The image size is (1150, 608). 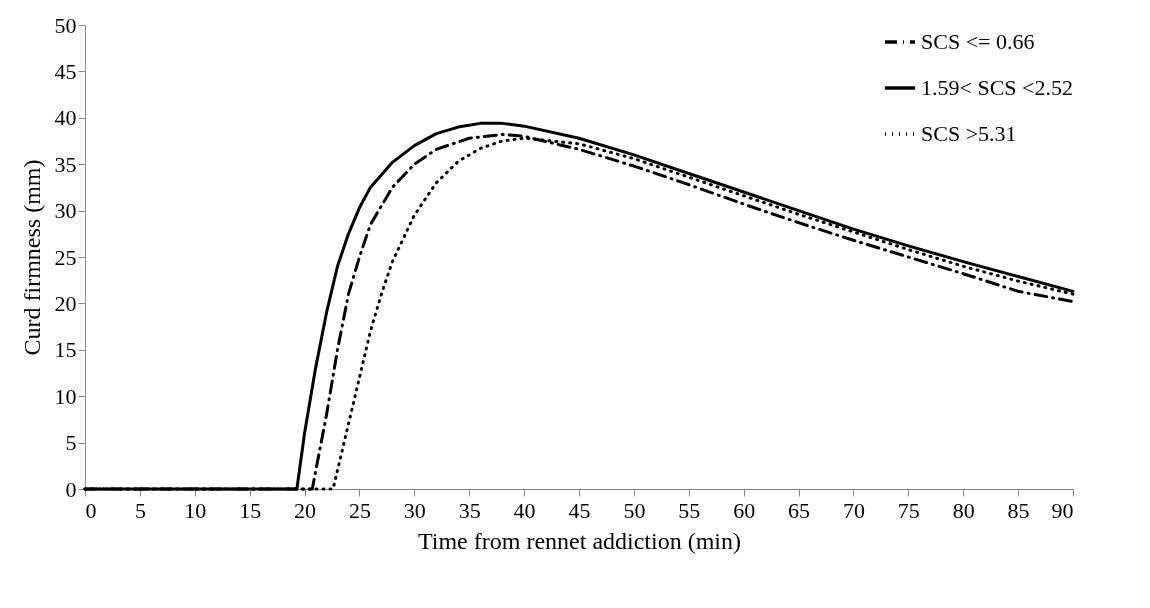 I want to click on x-tick-label: 85, so click(x=1018, y=510).